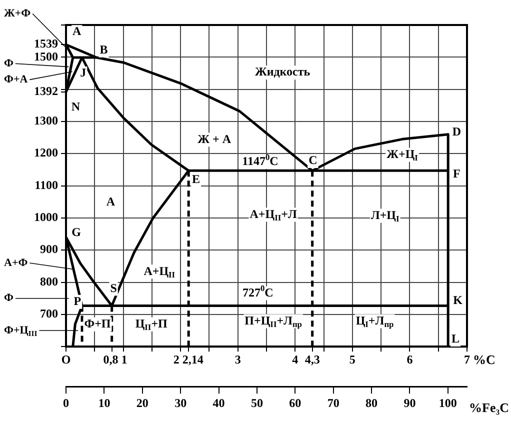 This screenshot has height=424, width=511. I want to click on x2-tick-label: 100, so click(447, 403).